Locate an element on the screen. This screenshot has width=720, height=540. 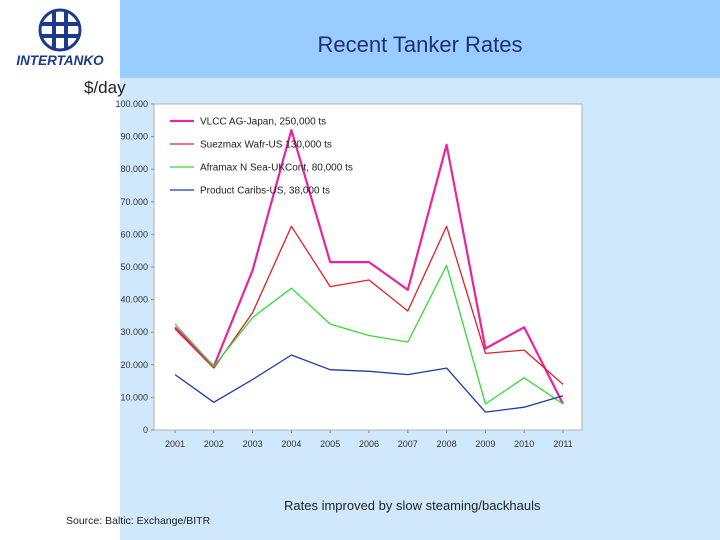
y-tick-label: 100.000 is located at coordinates (131, 104).